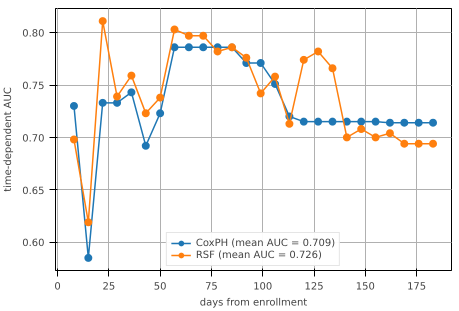  Describe the element at coordinates (57, 287) in the screenshot. I see `x-tick-label: 0` at that location.